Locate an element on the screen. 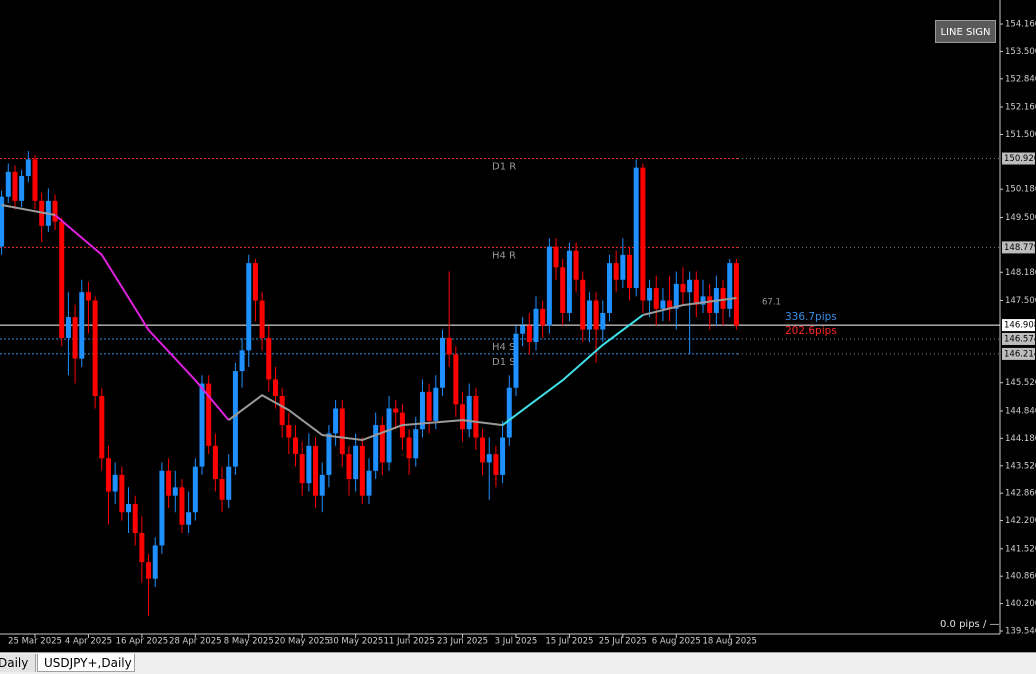 Image resolution: width=1036 pixels, height=674 pixels. x-tick-label: 25 Jul 2025 is located at coordinates (623, 642).